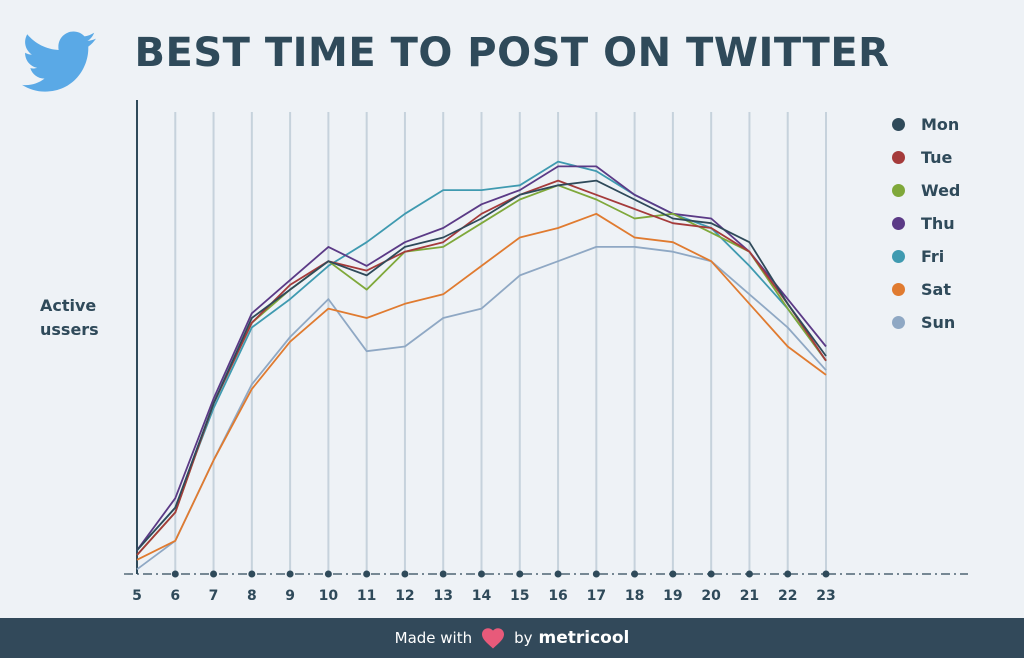 The image size is (1024, 658). I want to click on x-tick-label: 10, so click(329, 596).